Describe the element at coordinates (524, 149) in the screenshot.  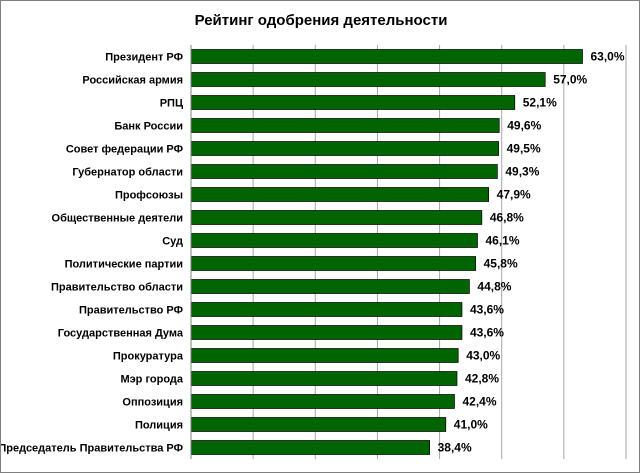
I see `data-label: 49,5%` at that location.